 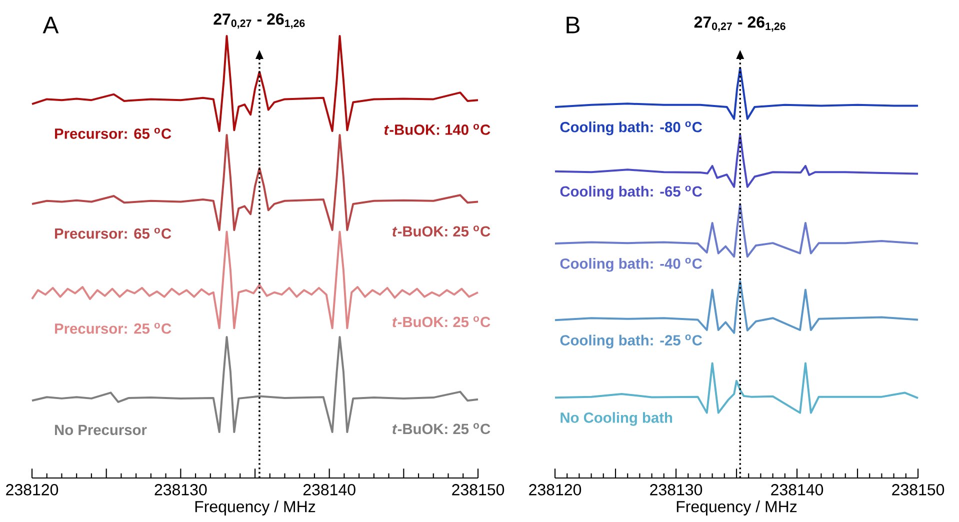 I want to click on chart-title: B, so click(x=573, y=25).